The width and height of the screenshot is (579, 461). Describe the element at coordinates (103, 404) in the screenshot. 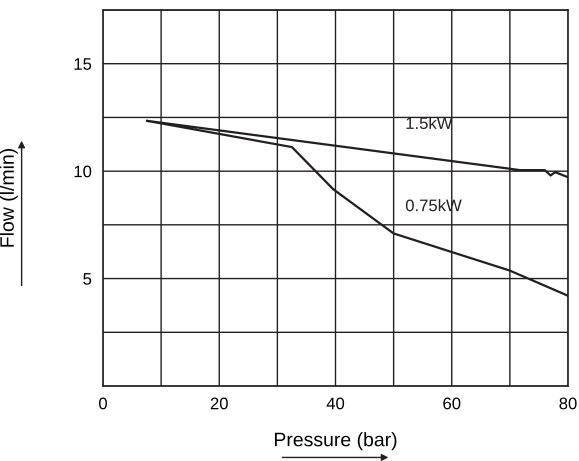

I see `x-tick-label: 0` at that location.